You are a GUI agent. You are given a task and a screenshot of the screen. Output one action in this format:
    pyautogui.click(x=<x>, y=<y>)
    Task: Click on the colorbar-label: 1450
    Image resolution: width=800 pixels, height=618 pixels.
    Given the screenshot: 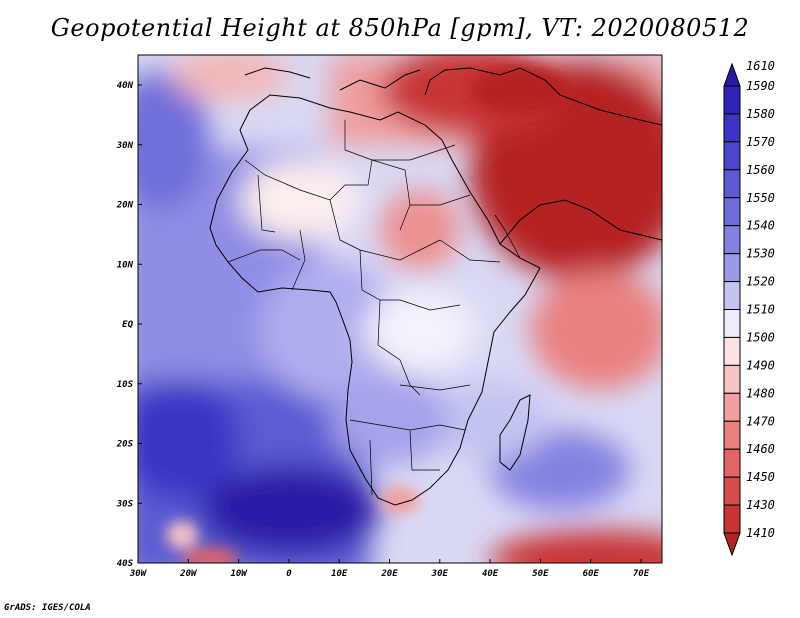 What is the action you would take?
    pyautogui.click(x=760, y=477)
    